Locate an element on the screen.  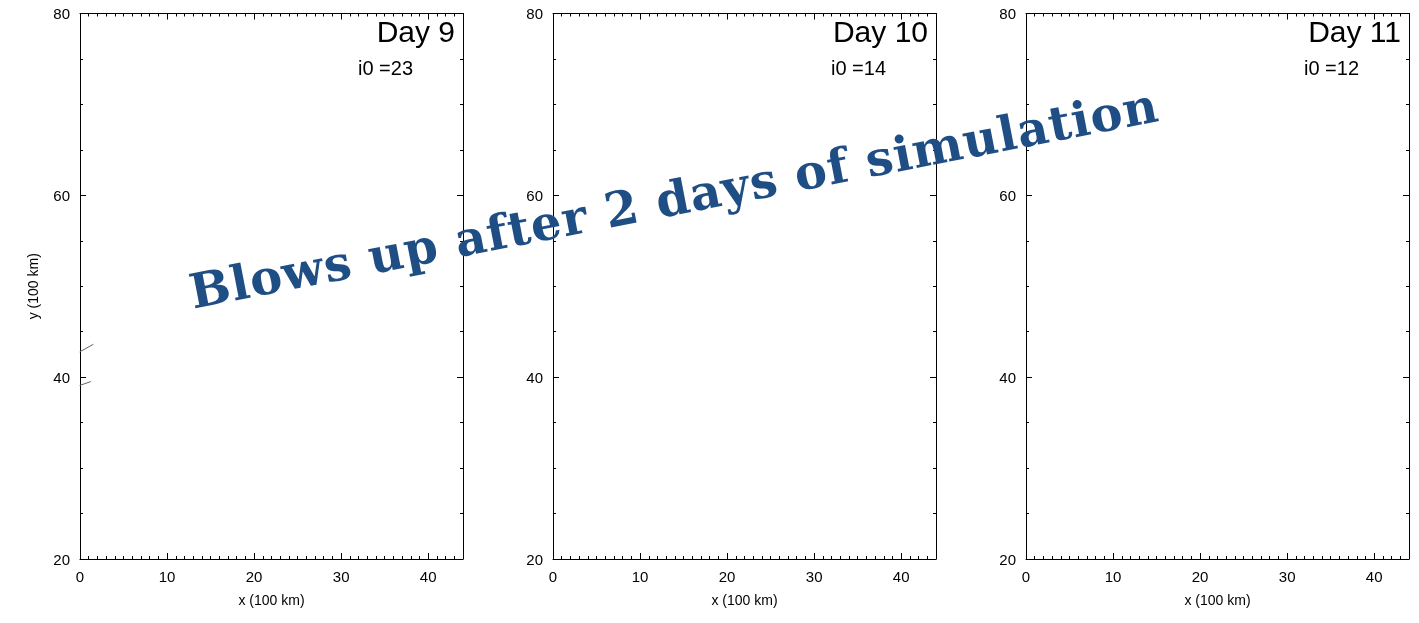
text: i0 =23 is located at coordinates (385, 68).